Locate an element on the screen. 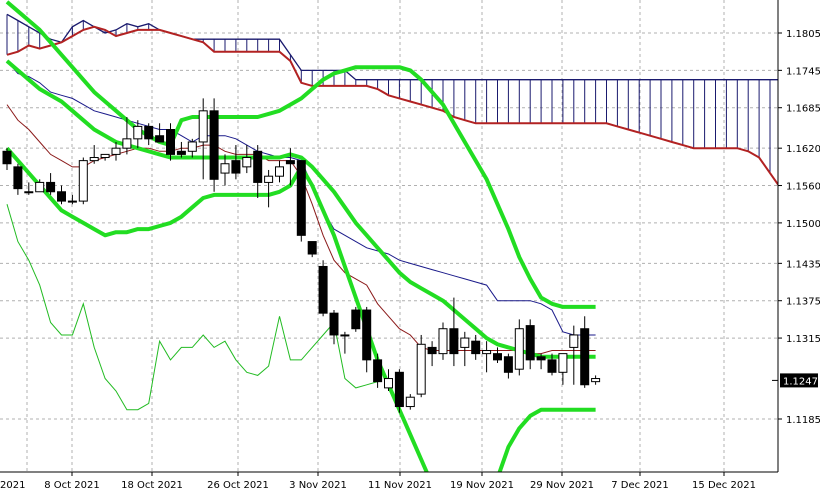 The image size is (820, 494). y-tick-label: 1.1185 is located at coordinates (803, 420).